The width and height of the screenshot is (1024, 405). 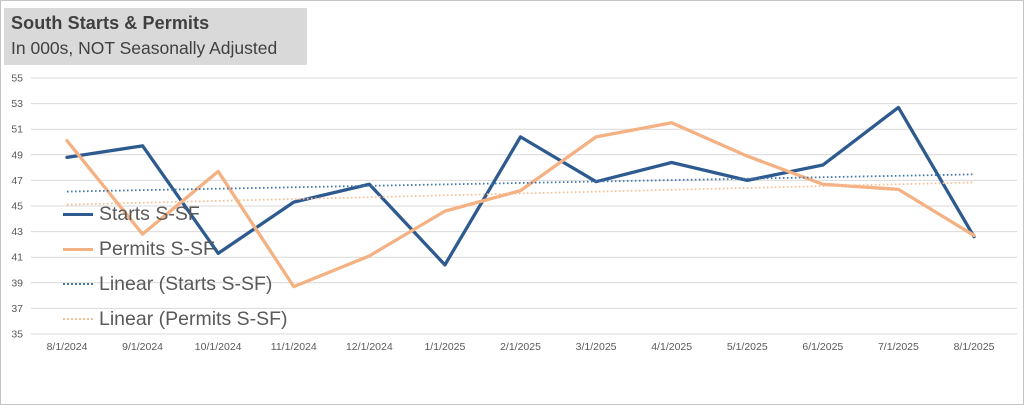 I want to click on x-axis-tick-label: 4/1/2025, so click(x=671, y=347).